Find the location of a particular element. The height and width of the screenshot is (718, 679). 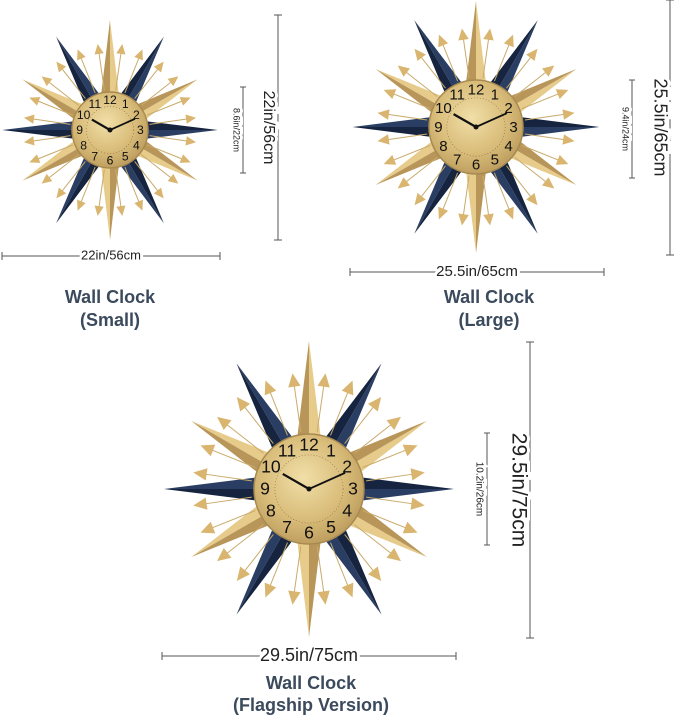

dial-numeral: 10 is located at coordinates (443, 108).